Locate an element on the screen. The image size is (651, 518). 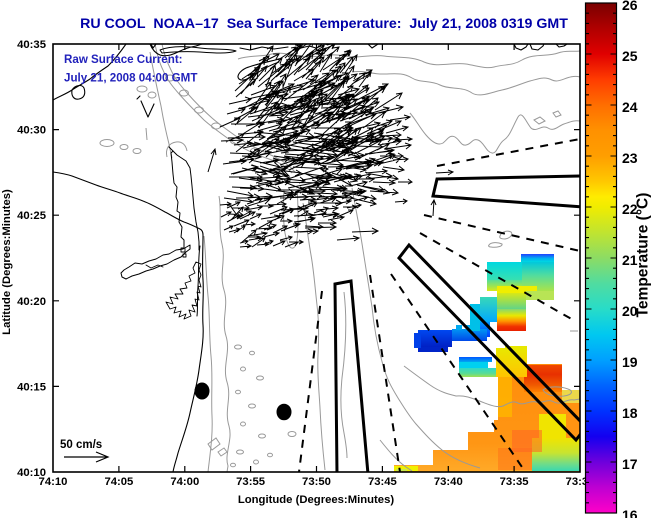
svg-text: 74:05 is located at coordinates (118, 482).